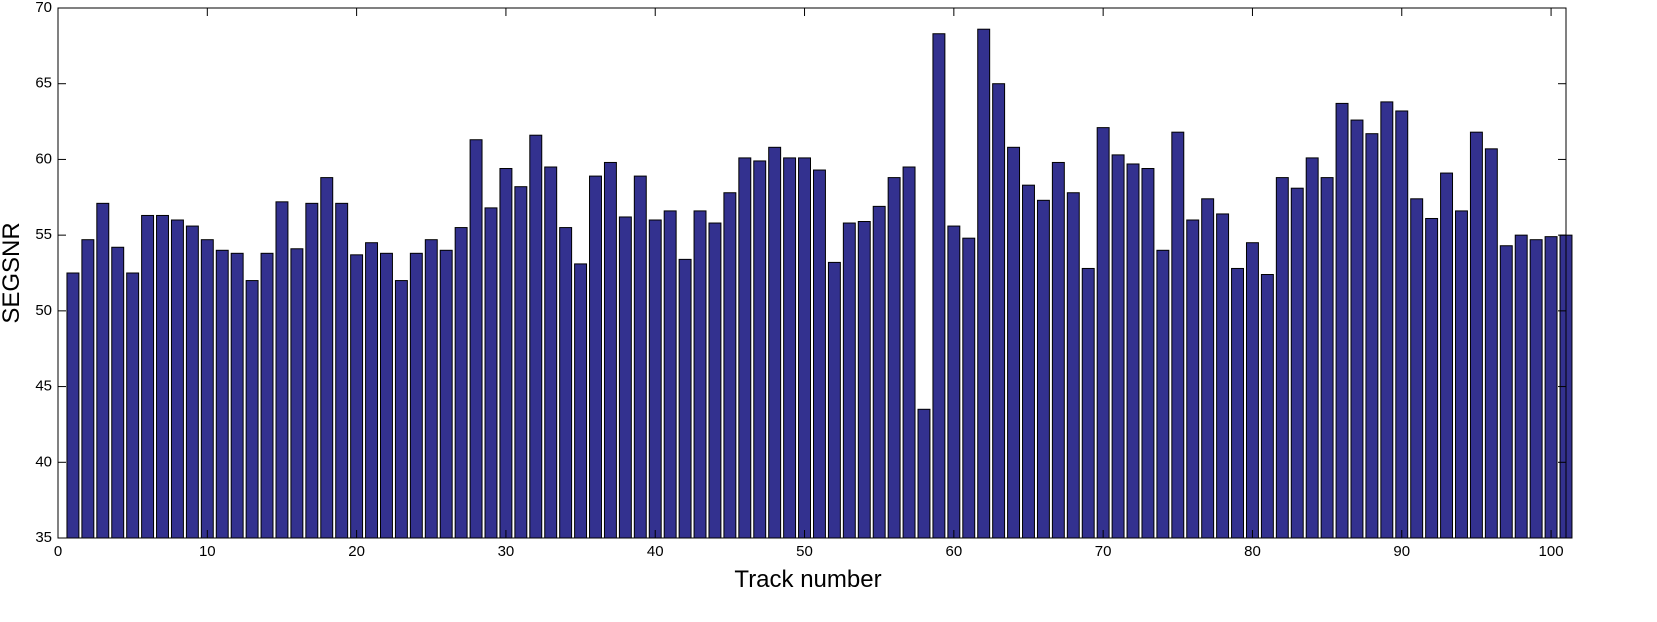 The width and height of the screenshot is (1657, 622). I want to click on y-tick-label: 70, so click(43, 8).